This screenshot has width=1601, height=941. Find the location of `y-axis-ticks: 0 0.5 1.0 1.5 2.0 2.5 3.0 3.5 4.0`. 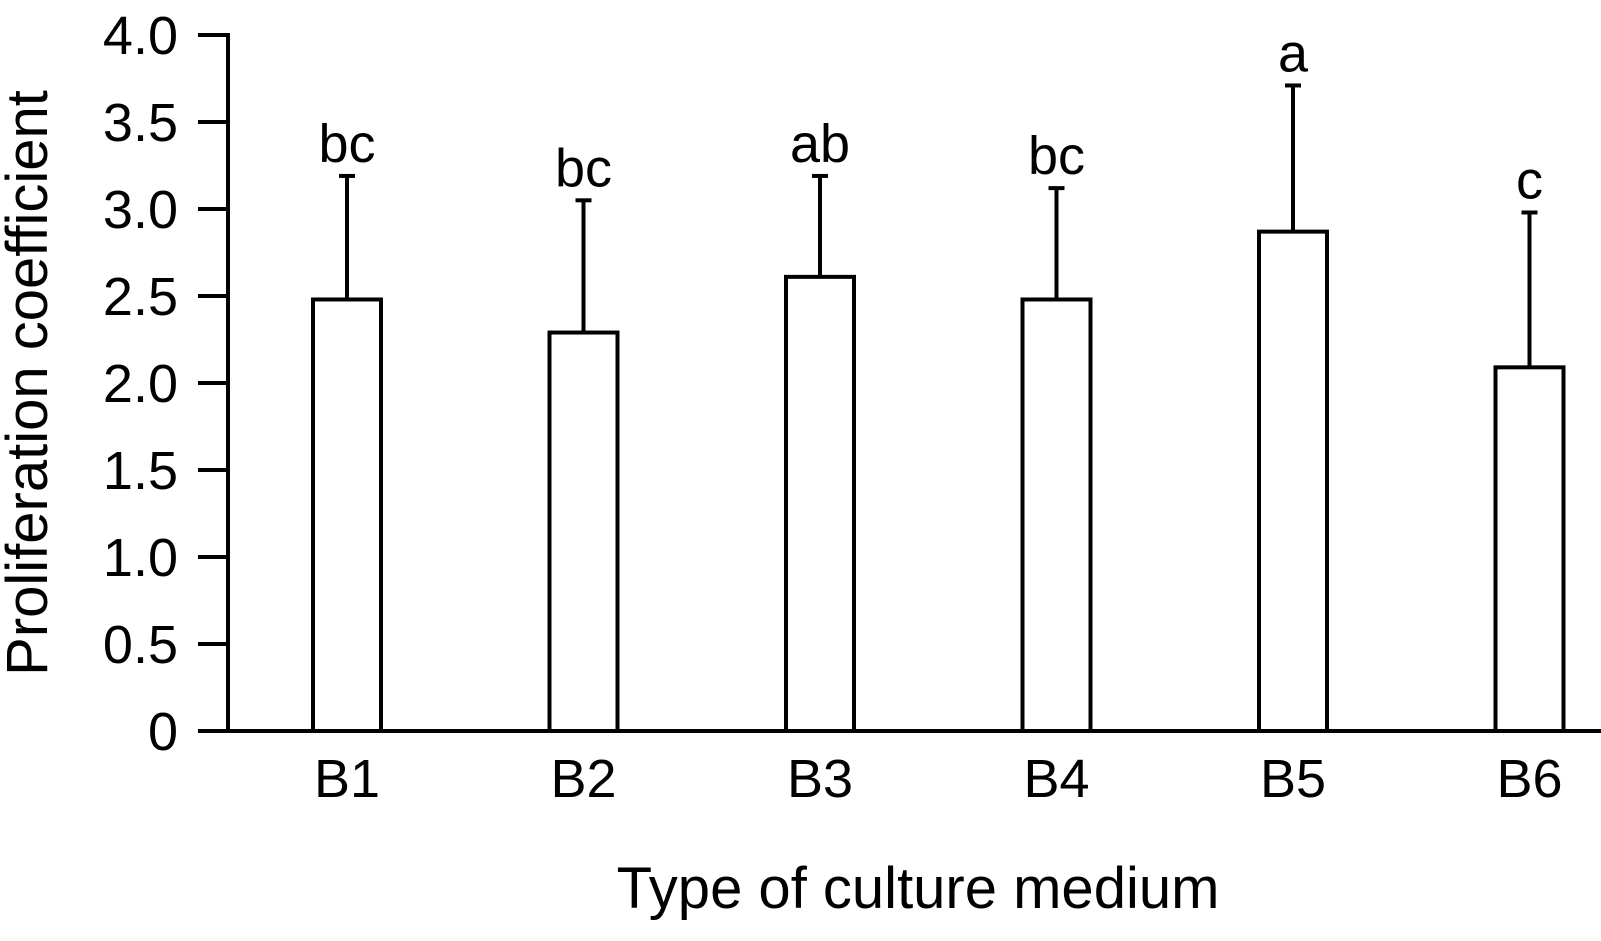

y-axis-ticks: 0 0.5 1.0 1.5 2.0 2.5 3.0 3.5 4.0 is located at coordinates (165, 384).